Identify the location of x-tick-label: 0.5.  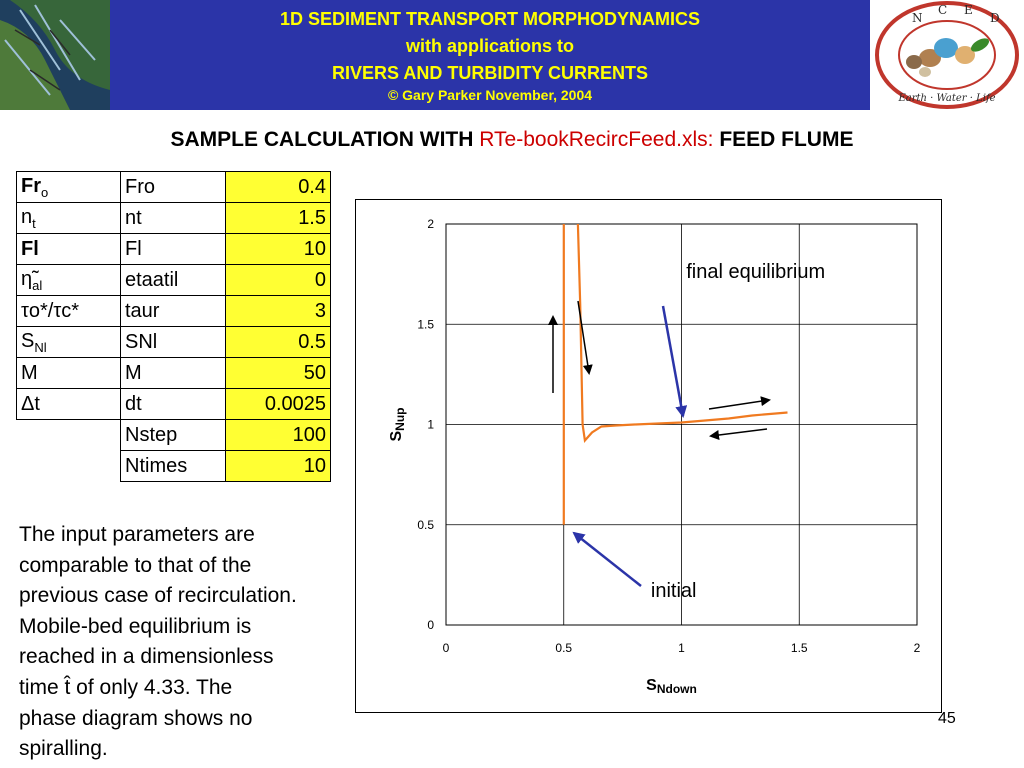
(563, 648).